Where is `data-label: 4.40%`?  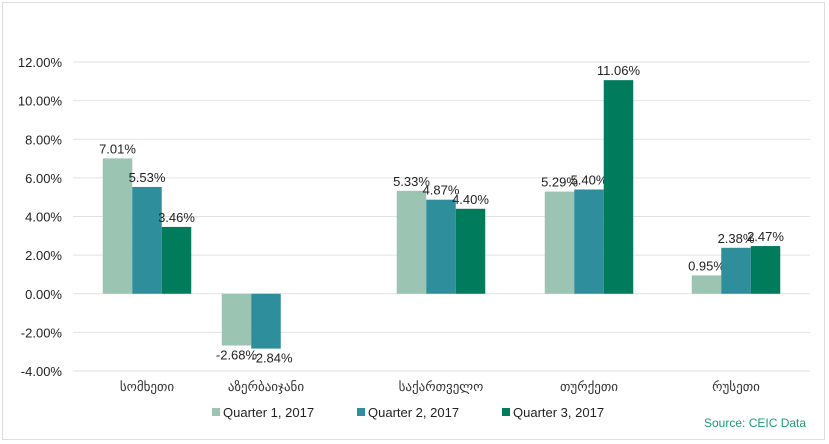 data-label: 4.40% is located at coordinates (470, 199).